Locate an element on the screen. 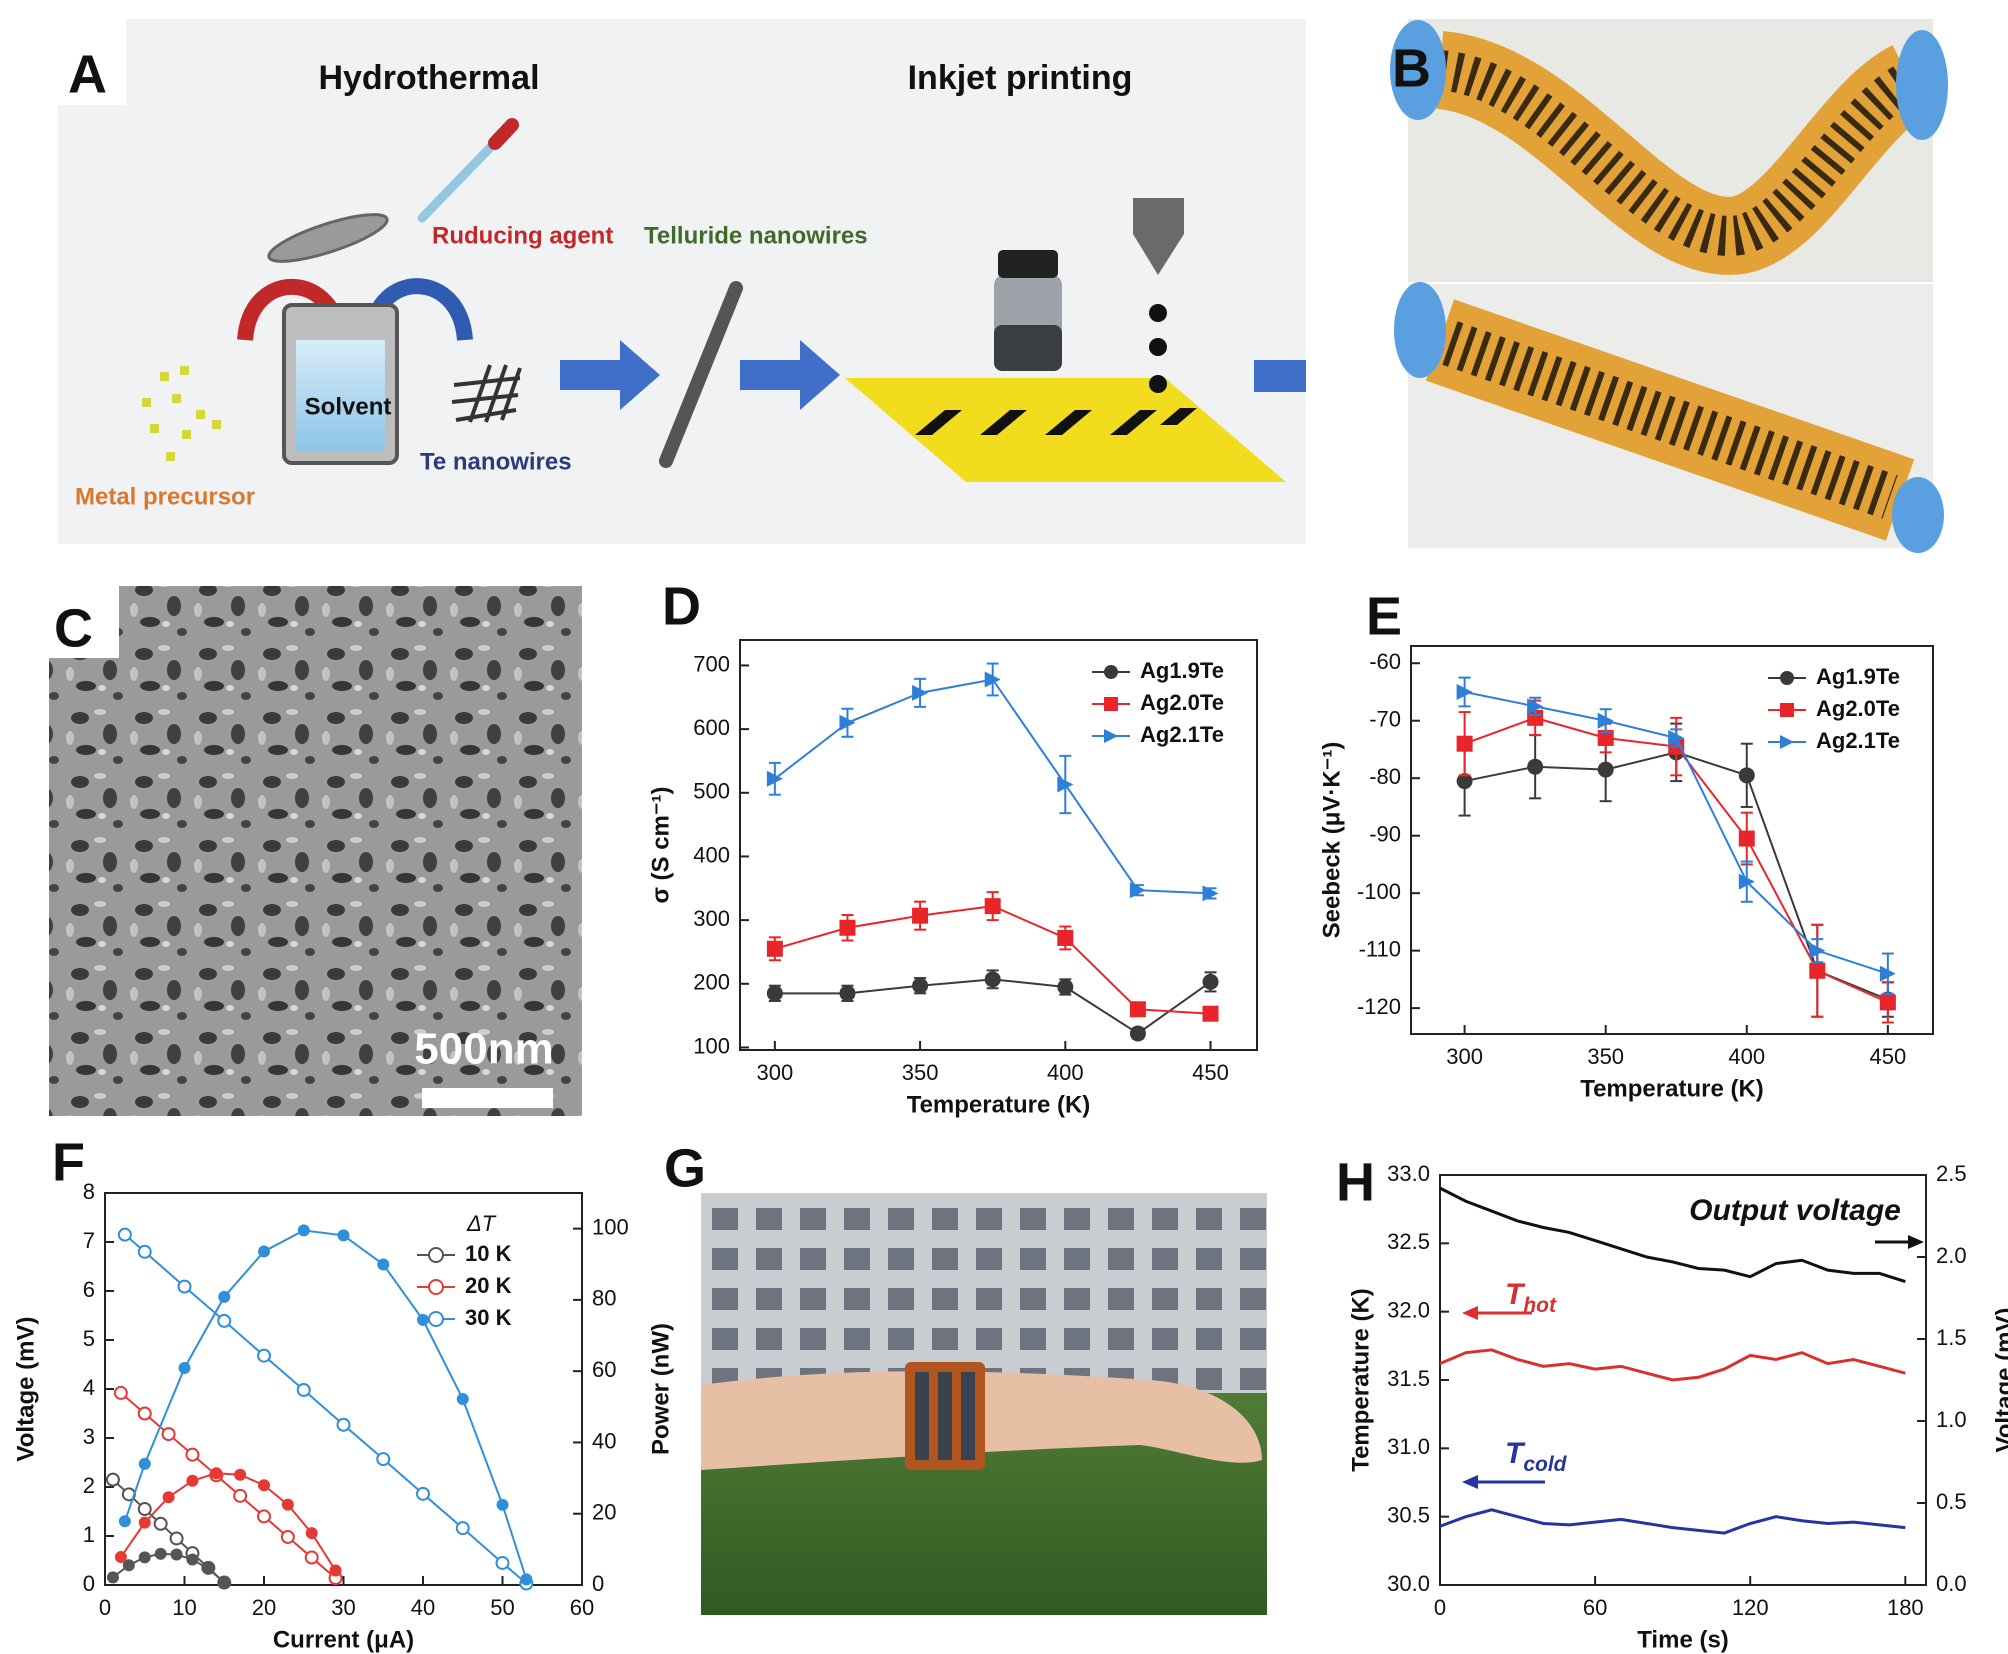 The image size is (2008, 1654). vial-ink is located at coordinates (1028, 348).